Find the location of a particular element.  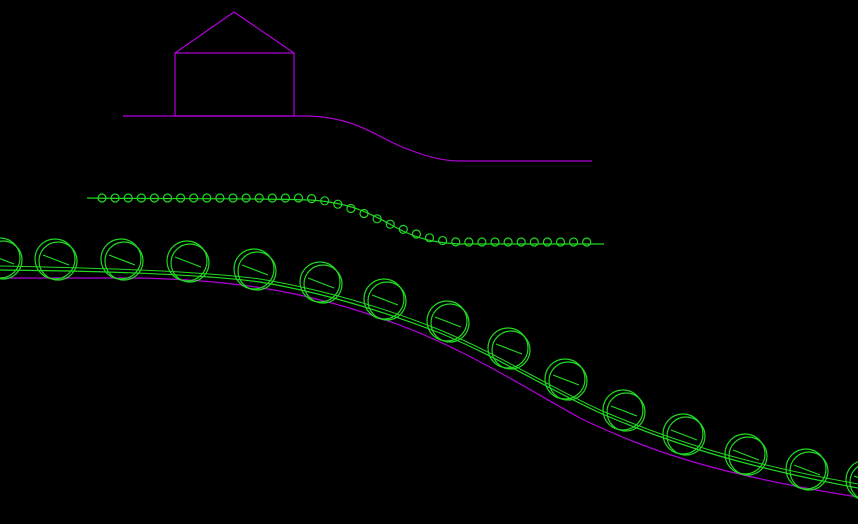

small-track is located at coordinates (345, 221).